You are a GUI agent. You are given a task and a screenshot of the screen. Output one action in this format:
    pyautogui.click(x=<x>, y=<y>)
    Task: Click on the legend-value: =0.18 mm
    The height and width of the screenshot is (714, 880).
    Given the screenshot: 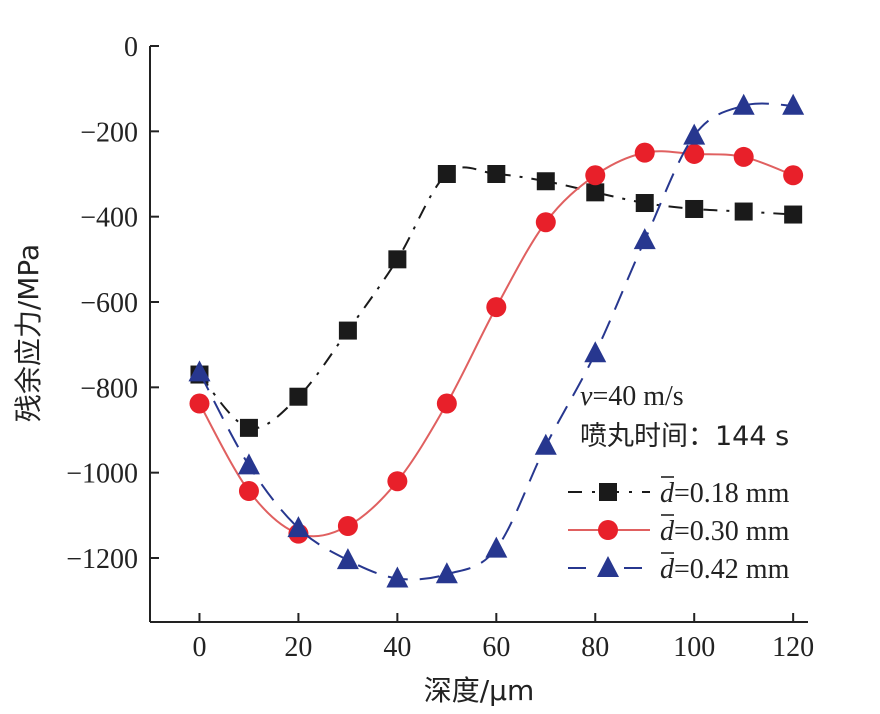 What is the action you would take?
    pyautogui.click(x=732, y=493)
    